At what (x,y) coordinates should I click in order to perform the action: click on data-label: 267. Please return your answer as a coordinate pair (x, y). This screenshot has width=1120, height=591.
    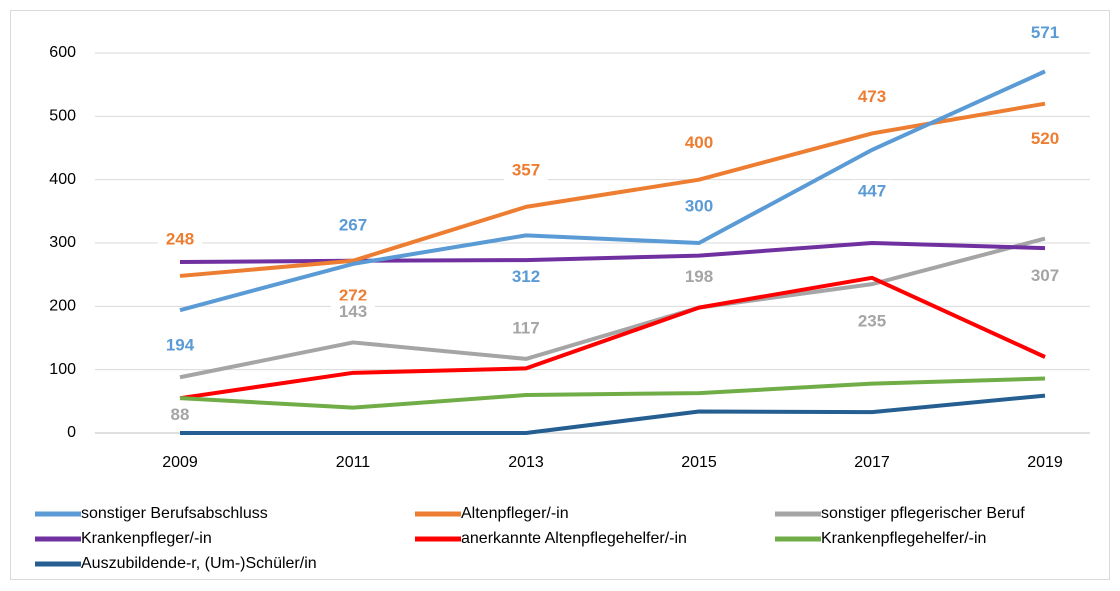
    Looking at the image, I should click on (353, 224).